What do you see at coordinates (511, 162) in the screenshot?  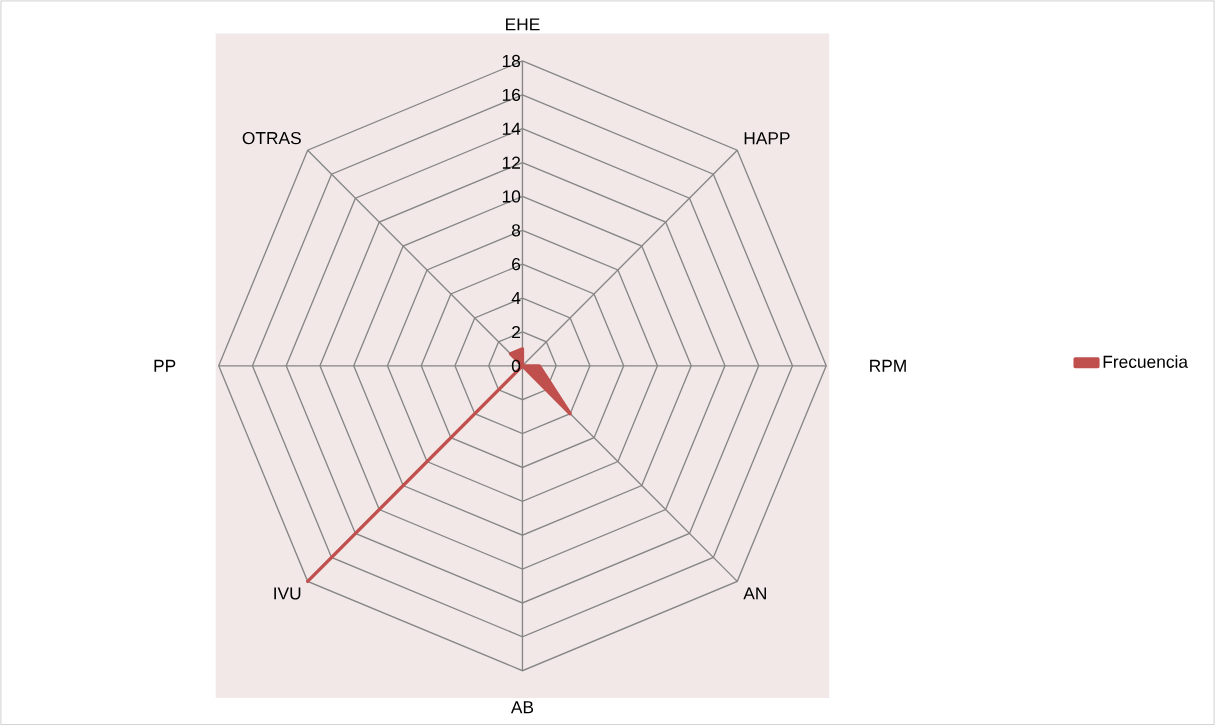 I see `y-tick-label: 12` at bounding box center [511, 162].